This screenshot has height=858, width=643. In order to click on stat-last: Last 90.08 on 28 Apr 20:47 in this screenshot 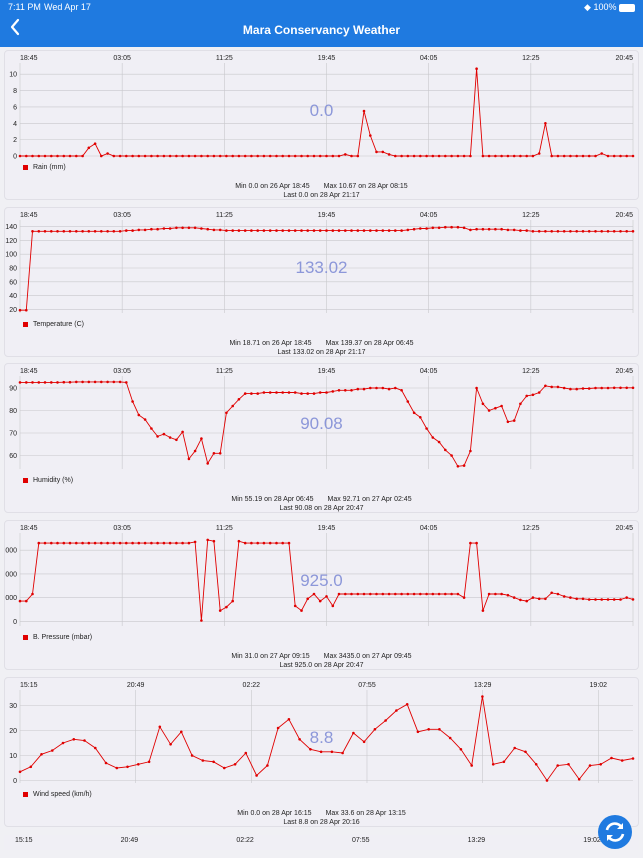, I will do `click(321, 508)`.